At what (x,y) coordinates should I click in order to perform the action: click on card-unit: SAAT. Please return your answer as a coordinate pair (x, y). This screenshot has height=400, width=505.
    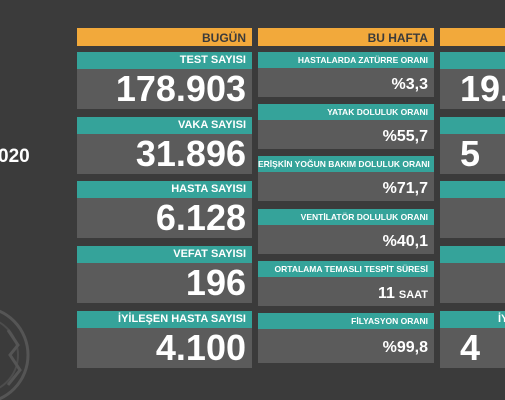
    Looking at the image, I should click on (413, 295).